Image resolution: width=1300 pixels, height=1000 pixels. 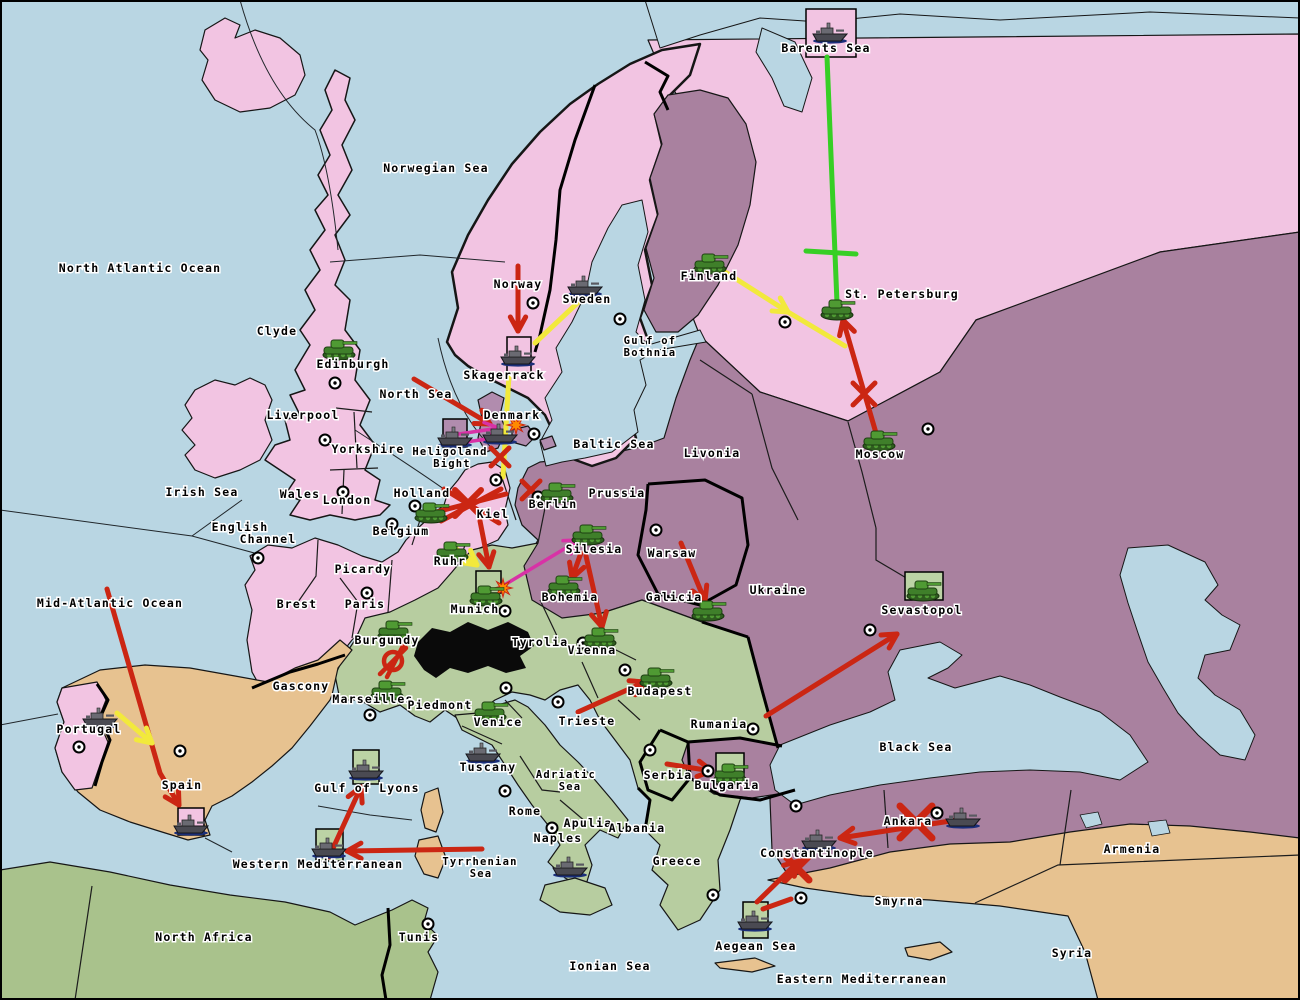 I want to click on label-north-africa: North Africa, so click(x=203, y=937).